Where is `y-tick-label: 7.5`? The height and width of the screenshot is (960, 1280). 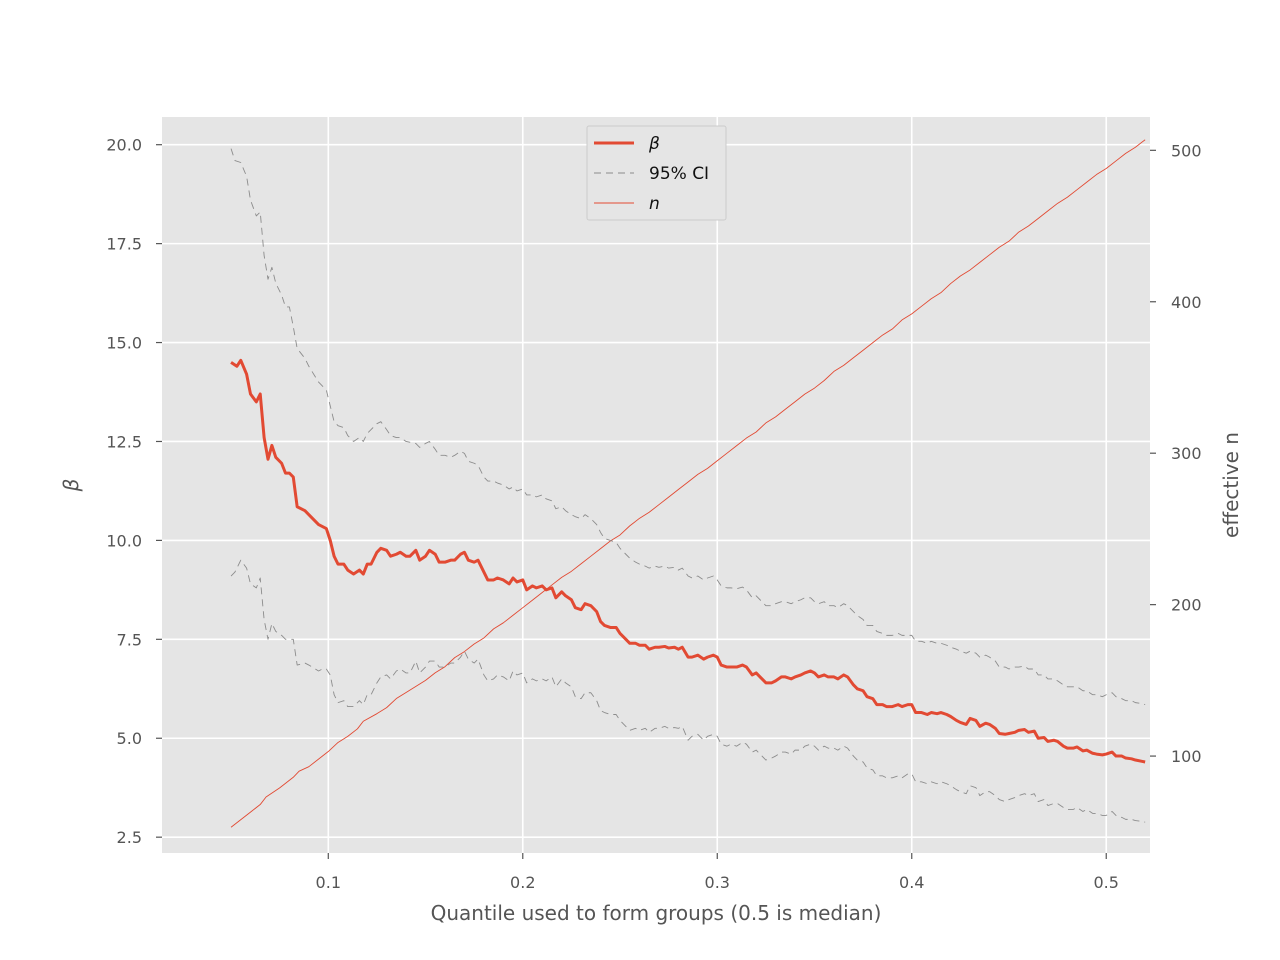 y-tick-label: 7.5 is located at coordinates (129, 639).